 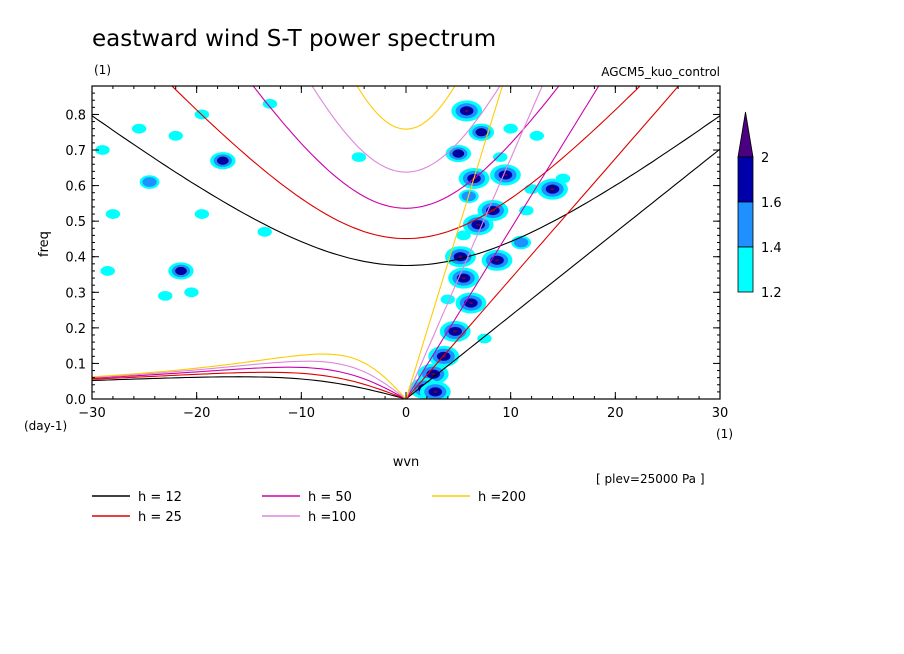 What do you see at coordinates (650, 479) in the screenshot?
I see `plev-annotation: [ plev=25000 Pa ]` at bounding box center [650, 479].